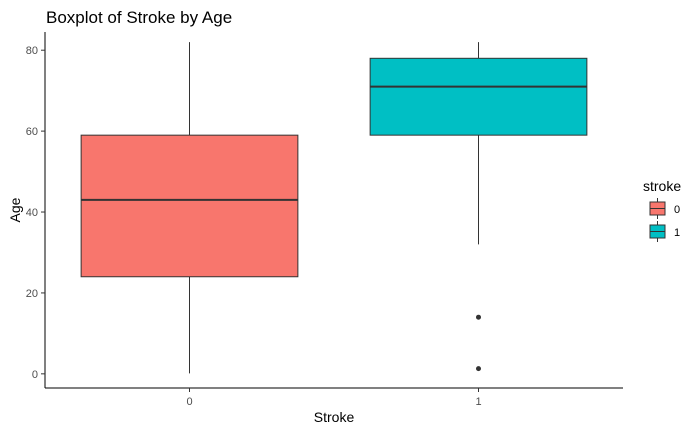 Image resolution: width=700 pixels, height=432 pixels. Describe the element at coordinates (677, 210) in the screenshot. I see `legend-label-0: 0` at that location.